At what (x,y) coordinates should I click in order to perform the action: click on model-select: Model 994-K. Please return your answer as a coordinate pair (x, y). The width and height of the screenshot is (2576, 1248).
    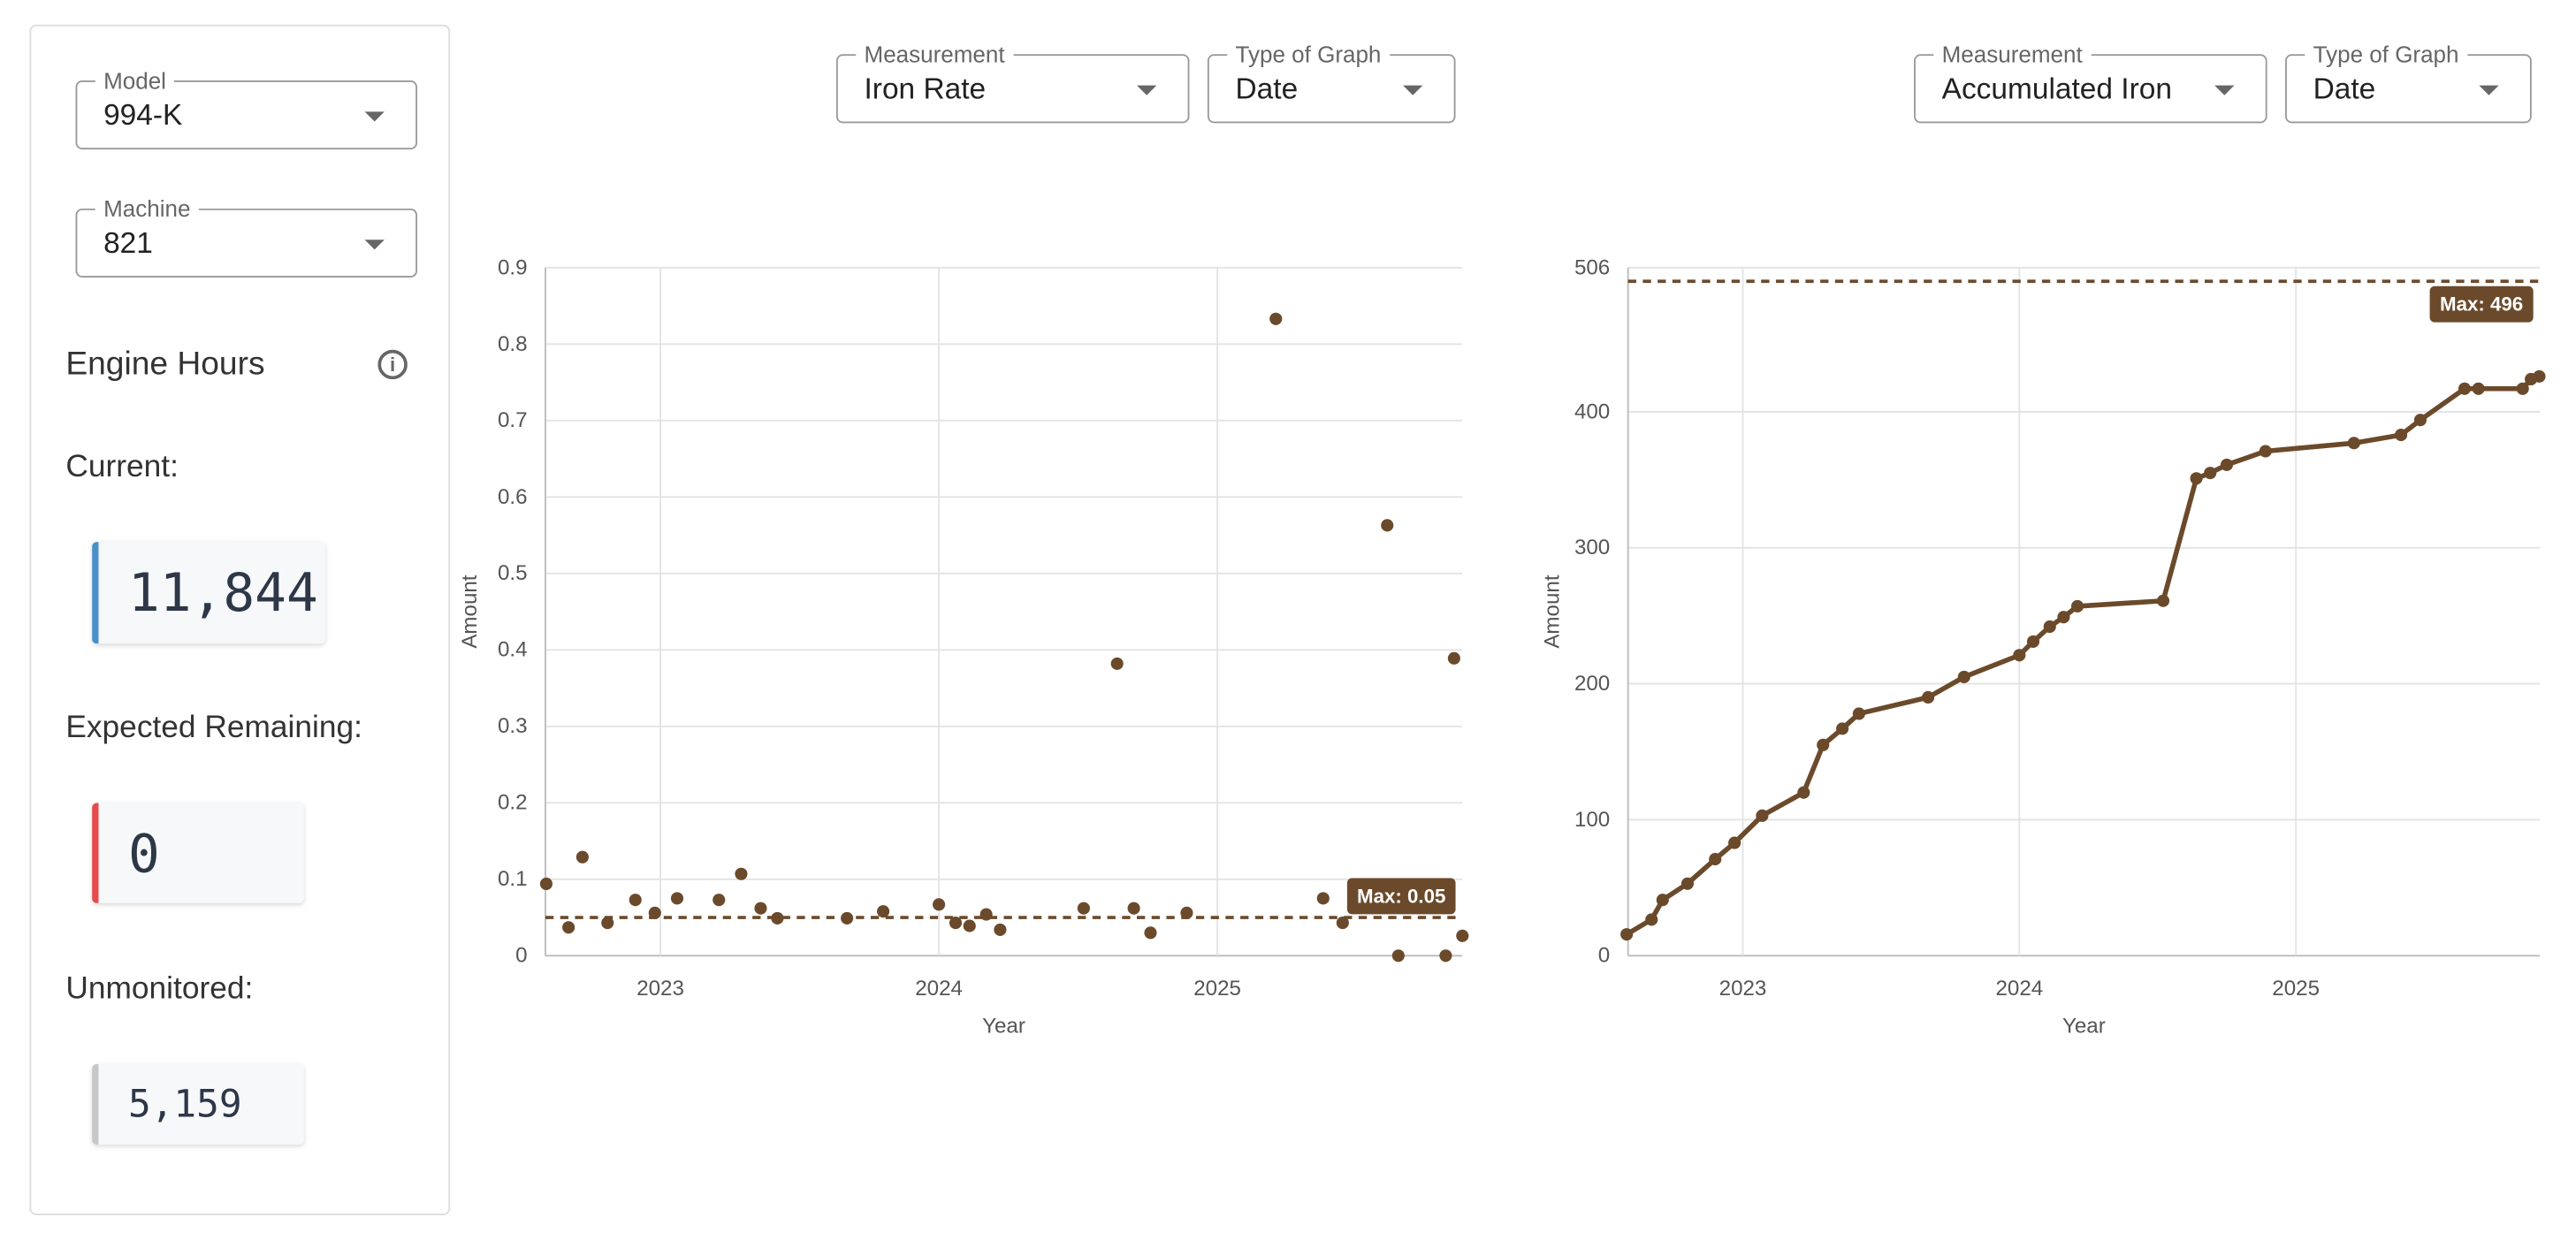
    Looking at the image, I should click on (246, 108).